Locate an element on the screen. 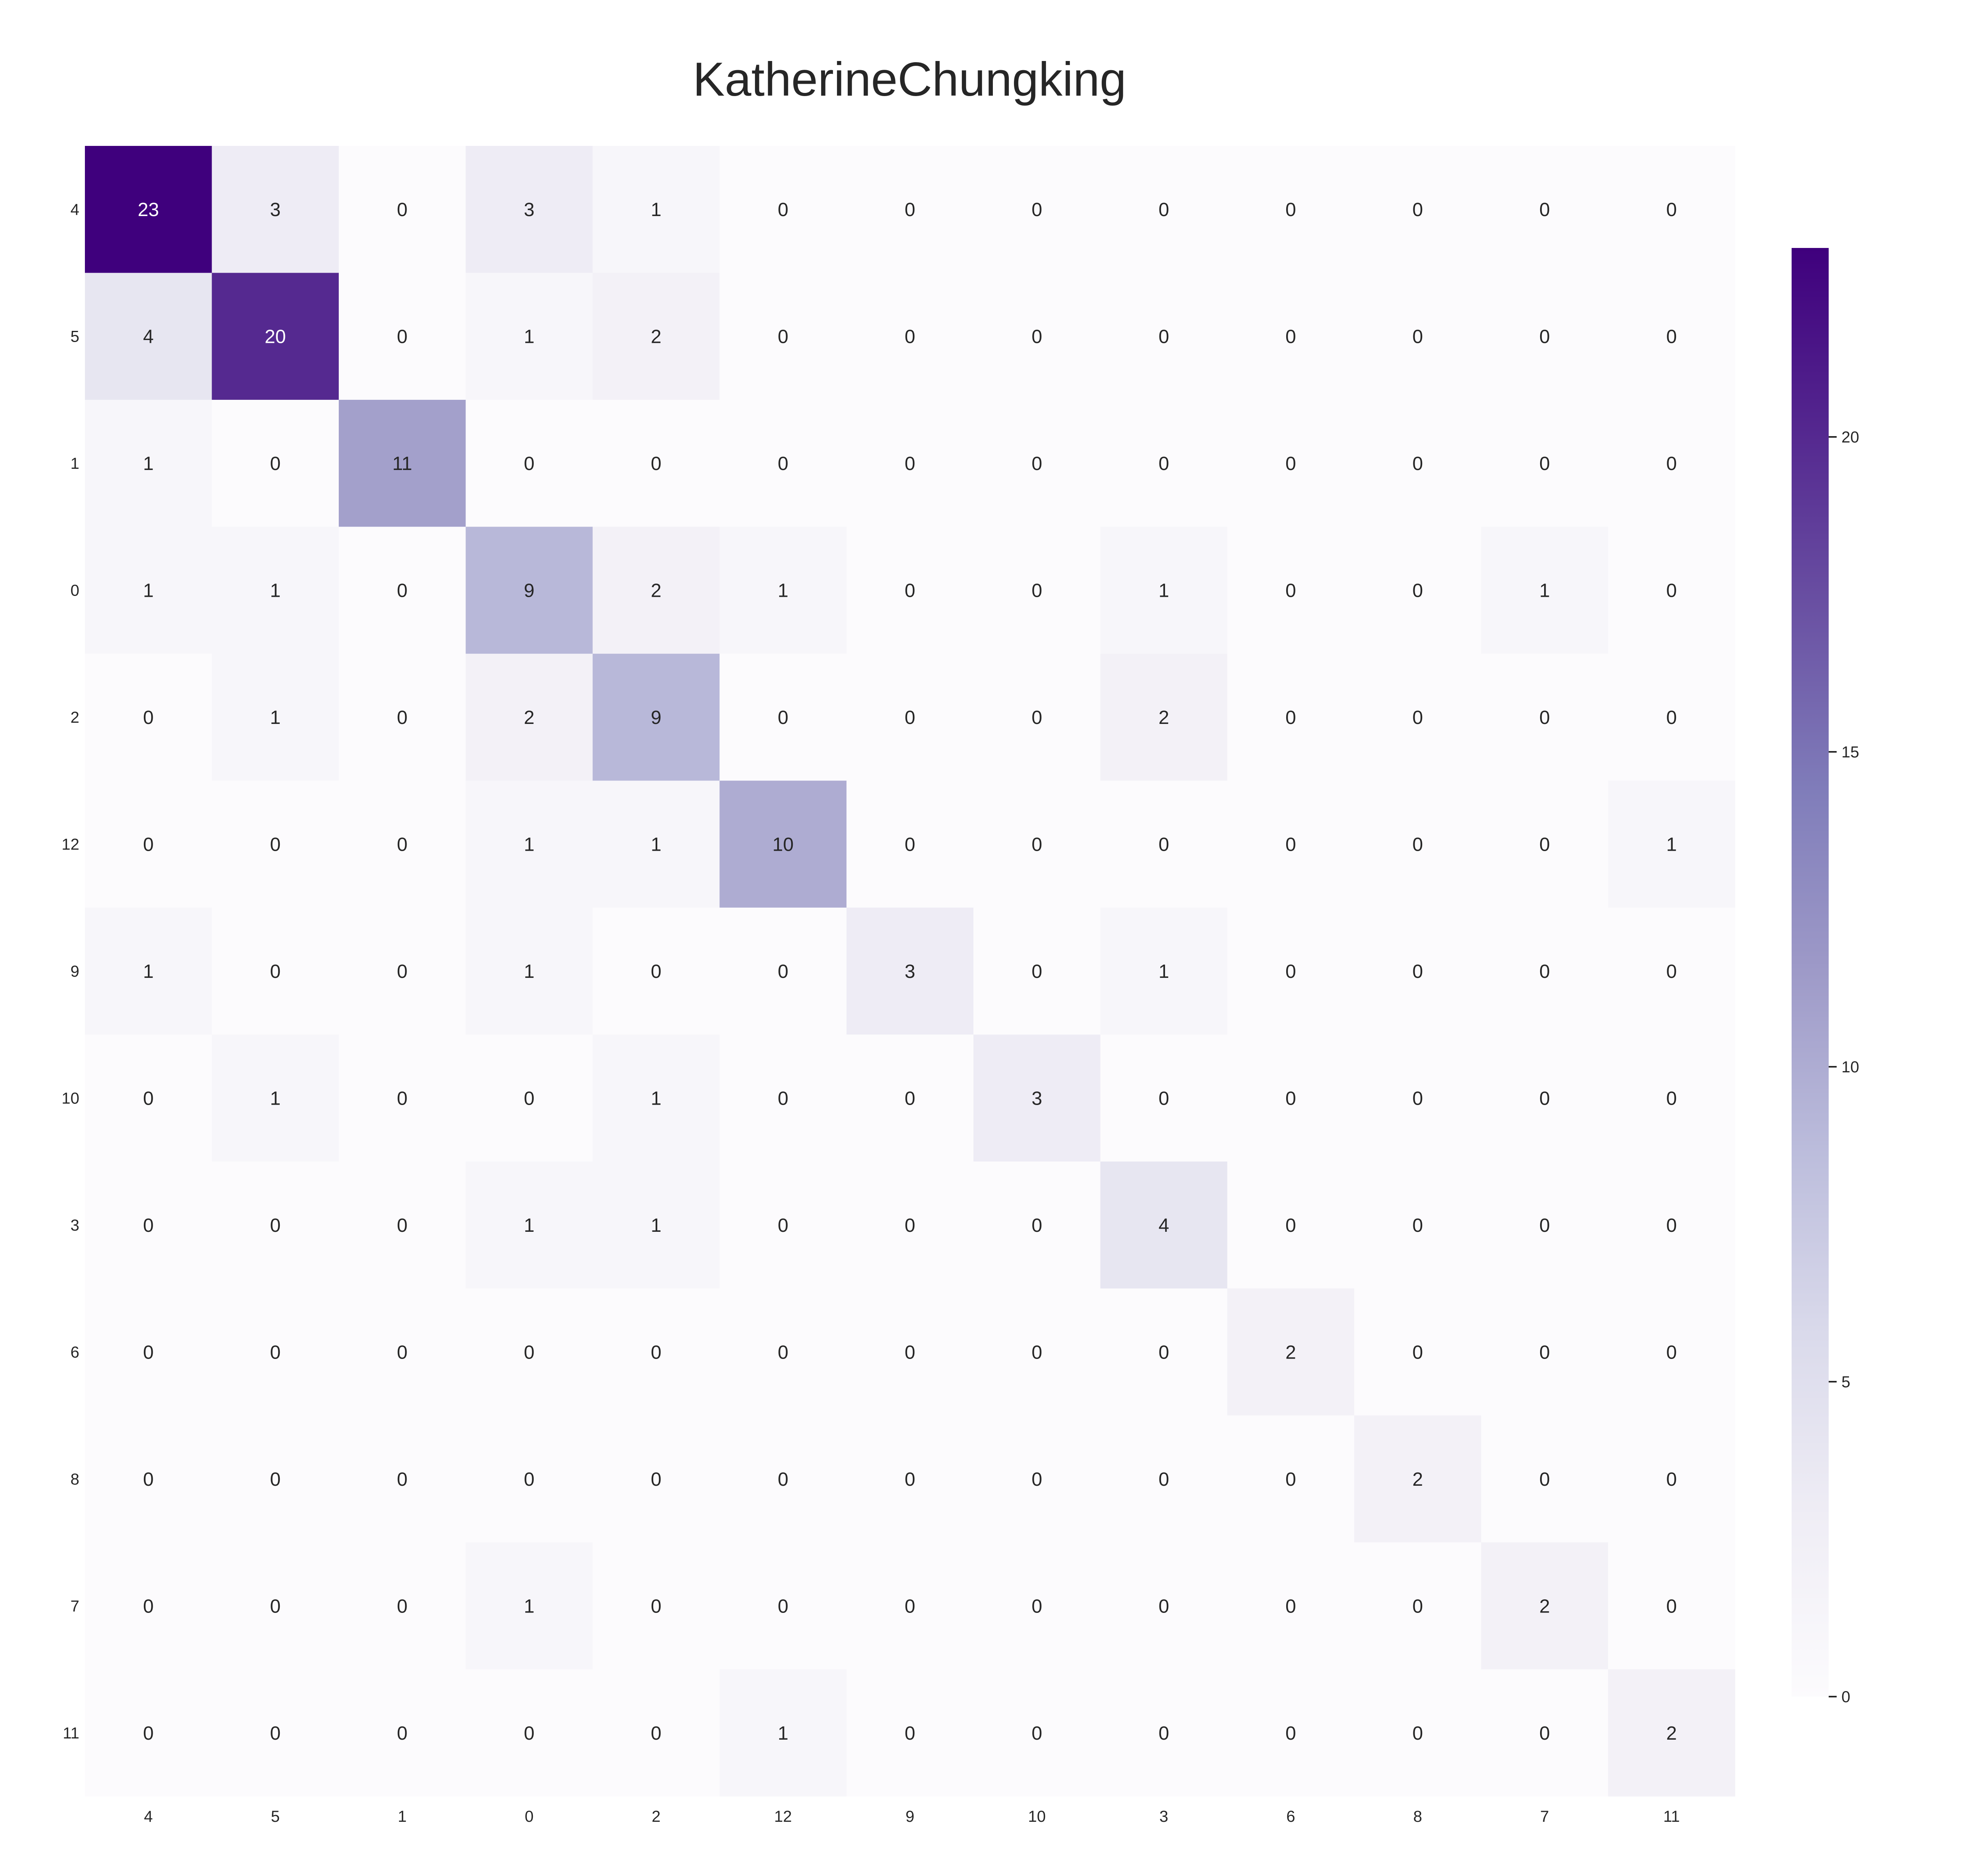 The height and width of the screenshot is (1876, 1963). y-tick-label: 7 is located at coordinates (75, 1606).